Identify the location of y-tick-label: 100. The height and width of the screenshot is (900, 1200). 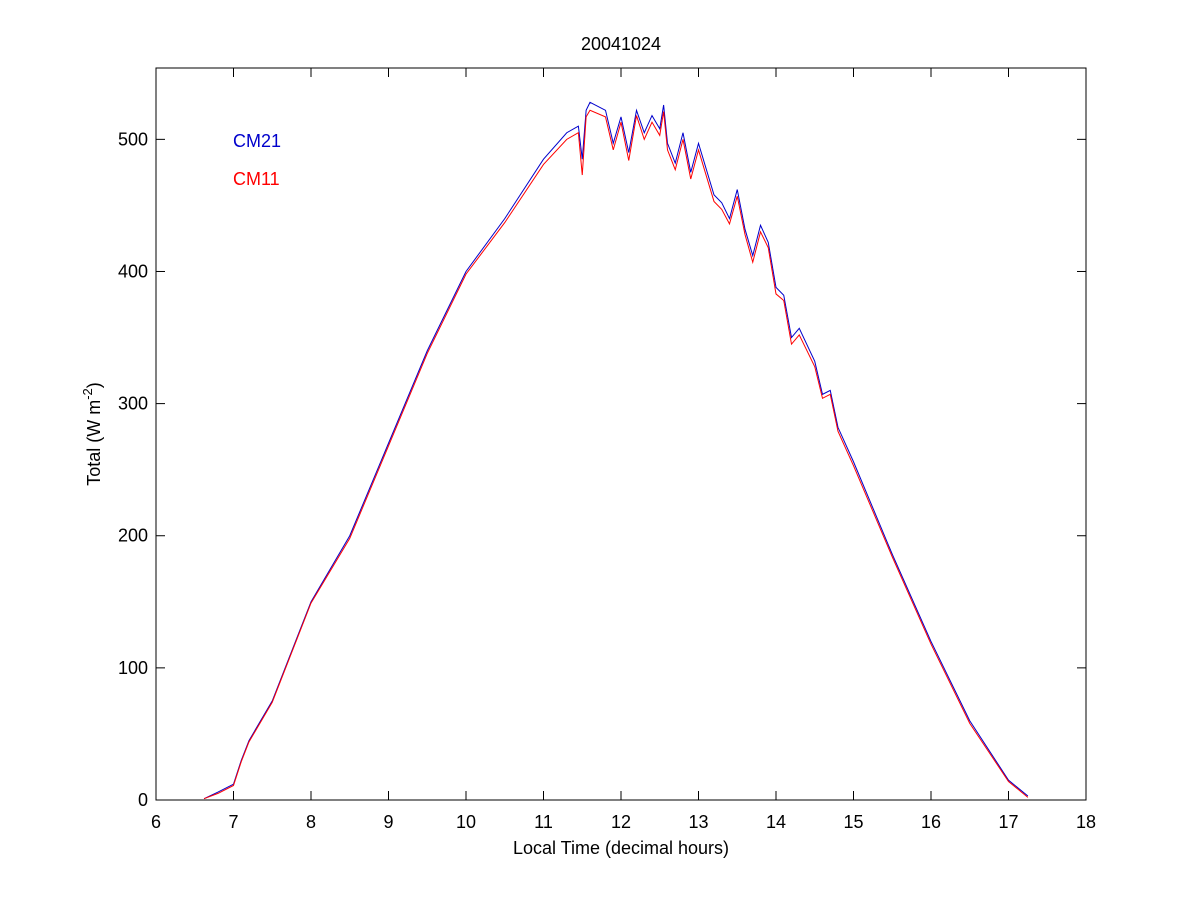
(133, 668).